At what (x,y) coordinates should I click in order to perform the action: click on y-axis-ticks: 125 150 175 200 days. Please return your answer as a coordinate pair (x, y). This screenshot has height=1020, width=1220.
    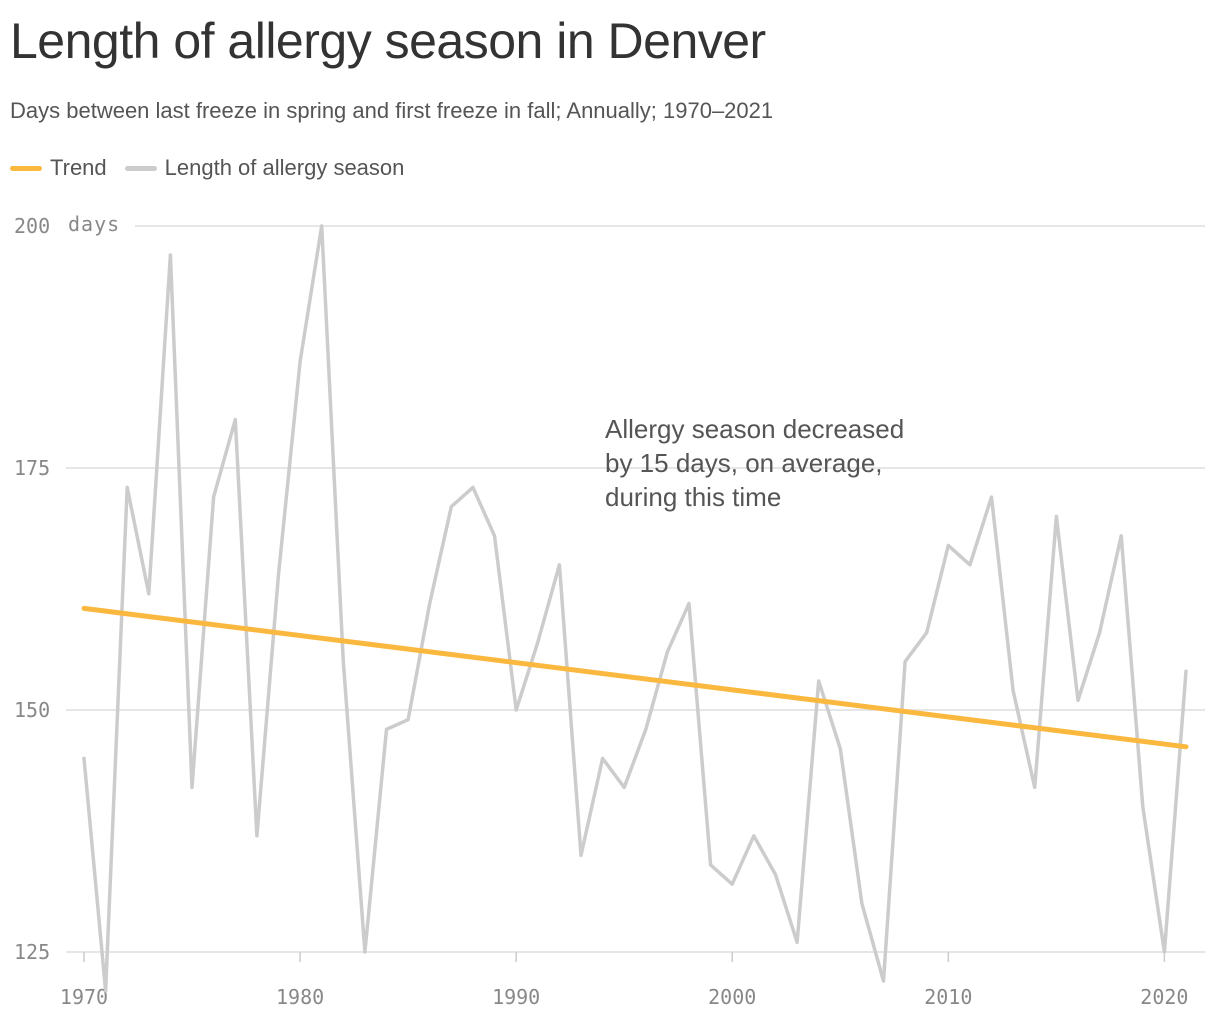
    Looking at the image, I should click on (67, 588).